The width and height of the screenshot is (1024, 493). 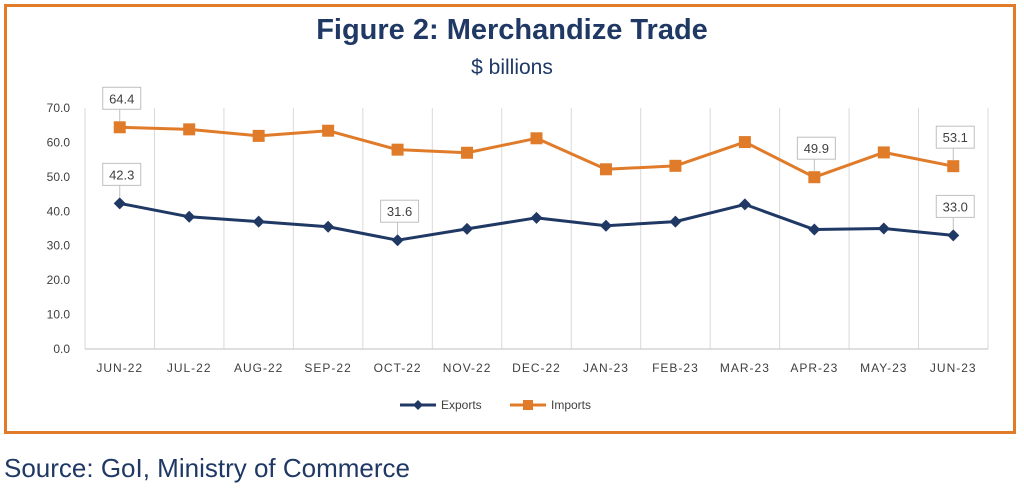 I want to click on legend-exports-label: Exports, so click(x=461, y=405).